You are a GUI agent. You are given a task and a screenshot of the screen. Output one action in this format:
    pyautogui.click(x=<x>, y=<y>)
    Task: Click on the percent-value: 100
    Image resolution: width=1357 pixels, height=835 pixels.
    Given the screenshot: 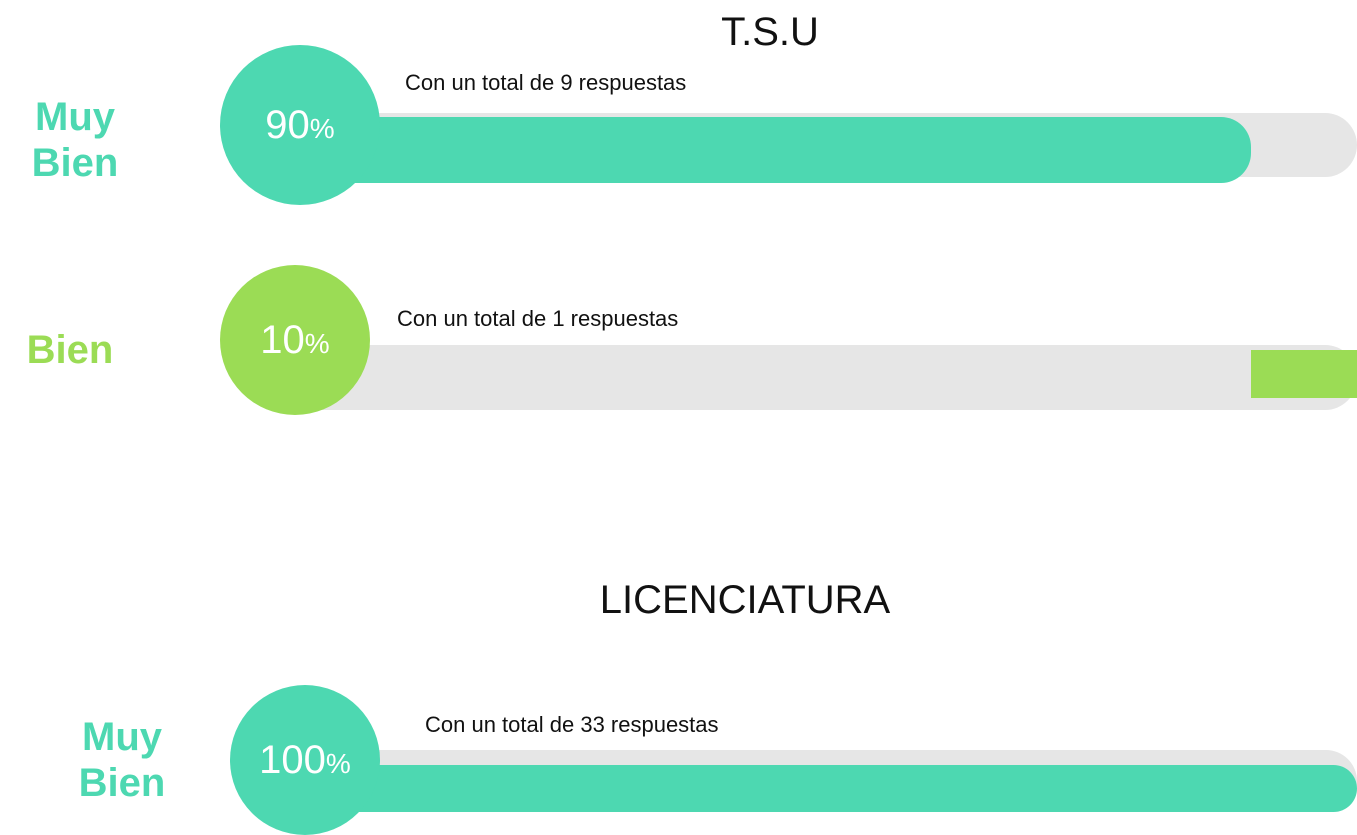 What is the action you would take?
    pyautogui.click(x=292, y=759)
    